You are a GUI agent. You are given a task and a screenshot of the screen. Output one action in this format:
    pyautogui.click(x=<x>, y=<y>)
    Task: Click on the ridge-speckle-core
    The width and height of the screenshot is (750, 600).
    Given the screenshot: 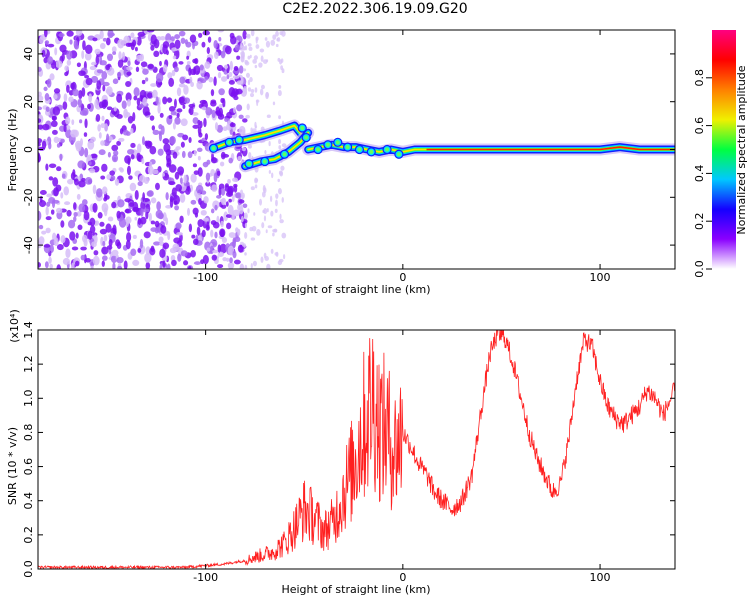 What is the action you would take?
    pyautogui.click(x=284, y=154)
    